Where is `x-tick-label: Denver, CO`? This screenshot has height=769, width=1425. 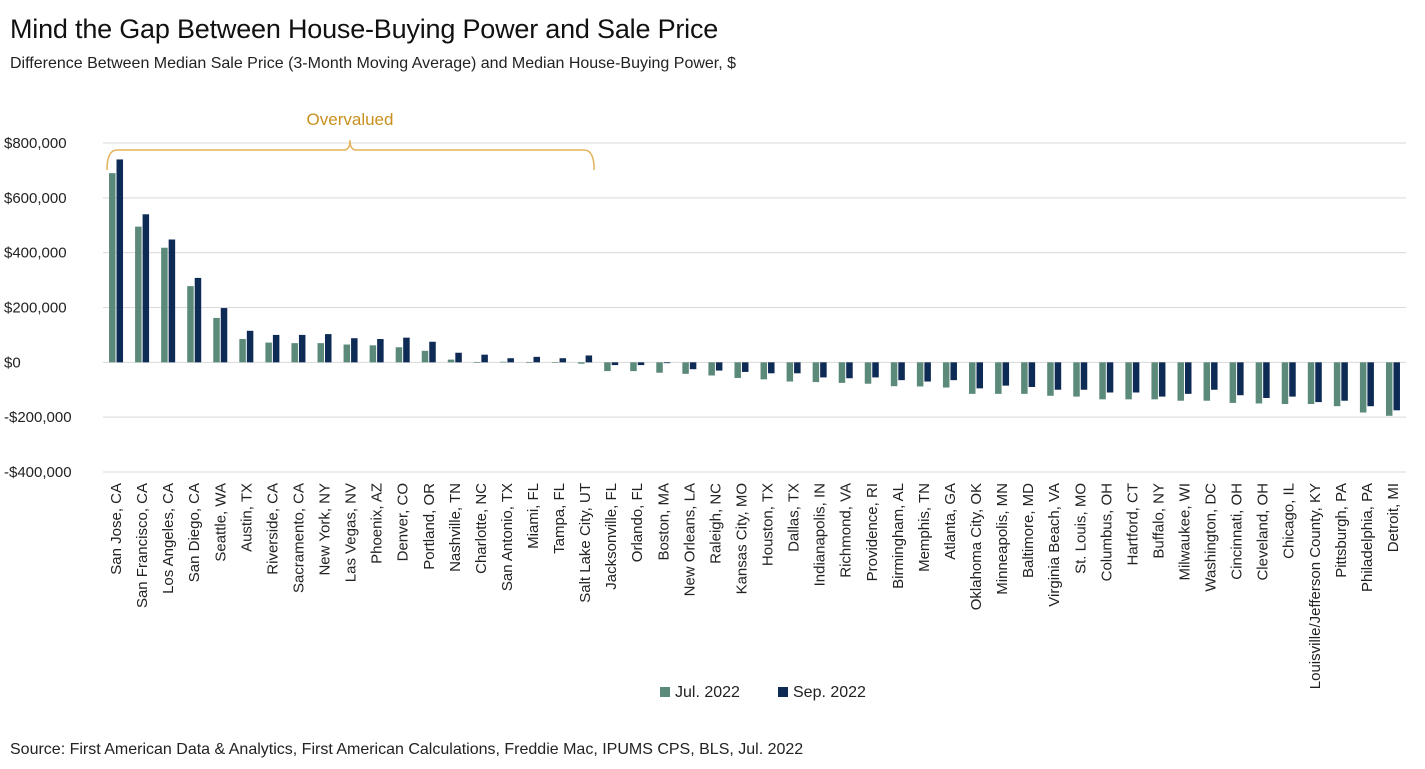
x-tick-label: Denver, CO is located at coordinates (403, 522).